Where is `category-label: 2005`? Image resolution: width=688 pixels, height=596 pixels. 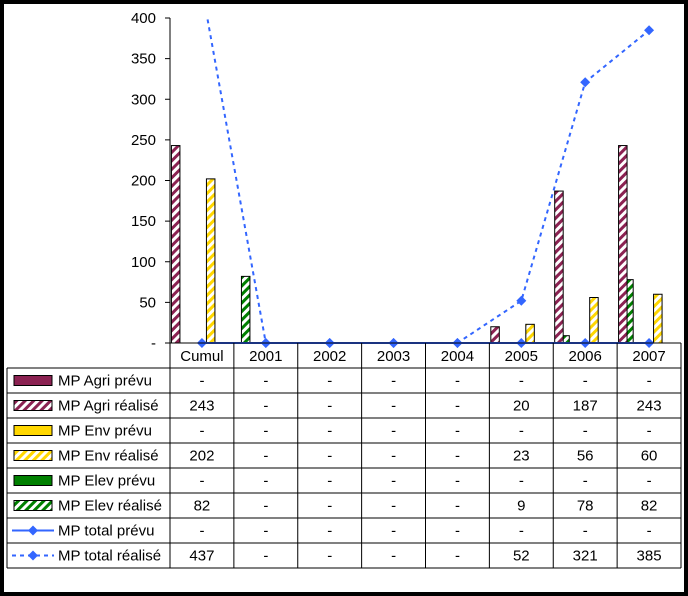
category-label: 2005 is located at coordinates (521, 356).